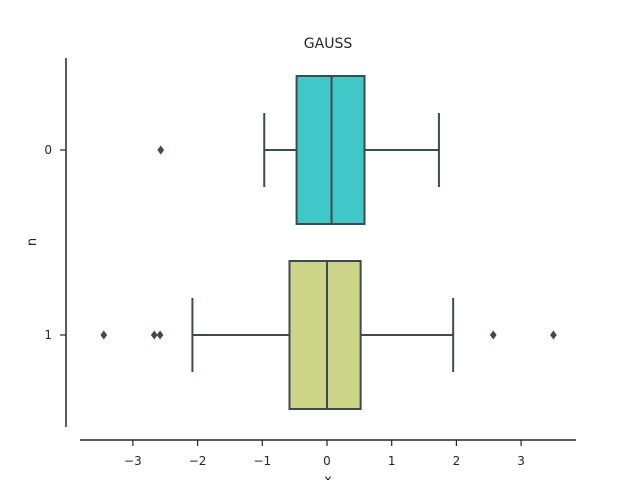 The image size is (640, 480). What do you see at coordinates (392, 461) in the screenshot?
I see `x-tick-label: 1` at bounding box center [392, 461].